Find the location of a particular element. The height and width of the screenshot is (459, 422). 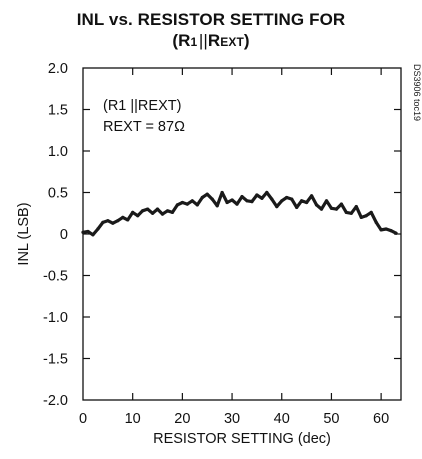

y-tick-label: -1.5 is located at coordinates (55, 360).